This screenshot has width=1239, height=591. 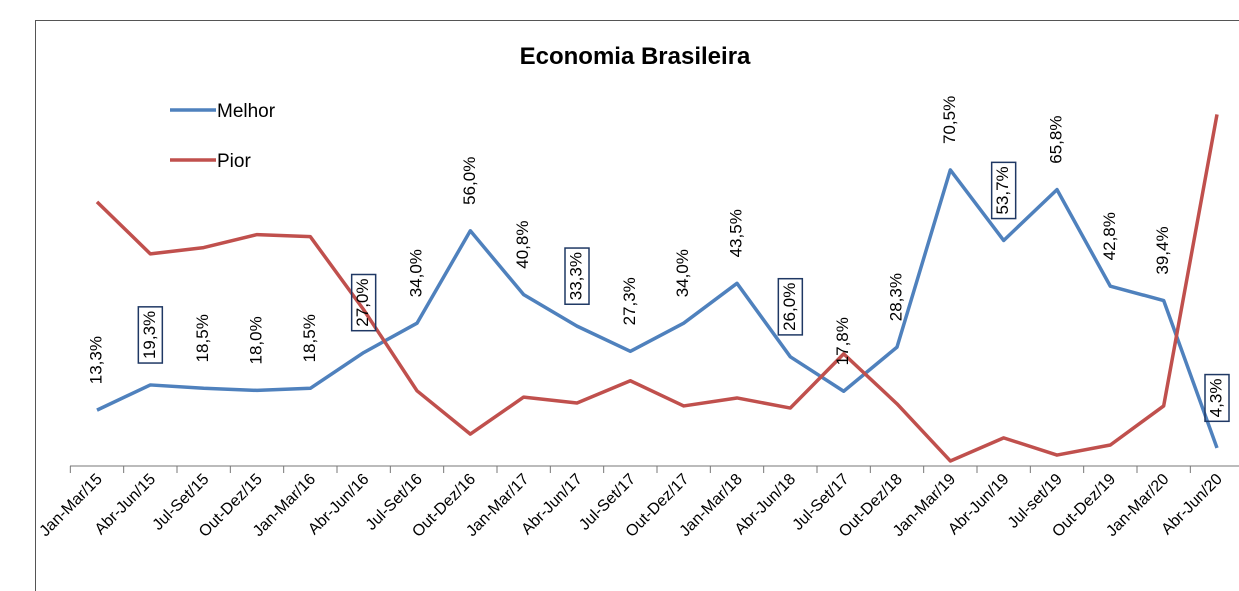 I want to click on data-label: 33,3%, so click(x=575, y=276).